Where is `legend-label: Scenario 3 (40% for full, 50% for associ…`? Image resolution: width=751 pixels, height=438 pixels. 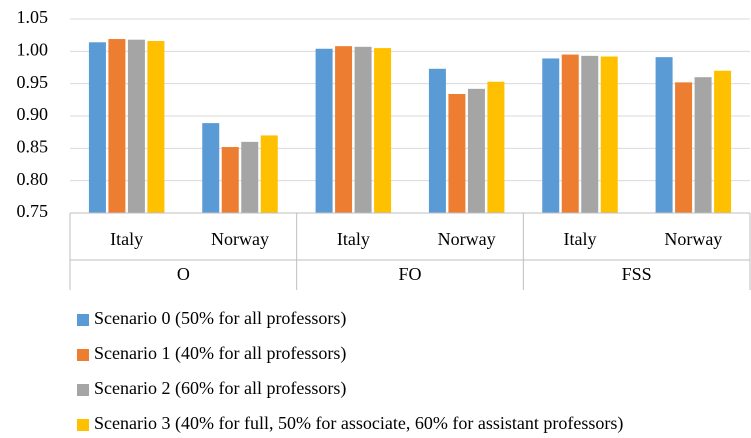
legend-label: Scenario 3 (40% for full, 50% for associ… is located at coordinates (358, 423).